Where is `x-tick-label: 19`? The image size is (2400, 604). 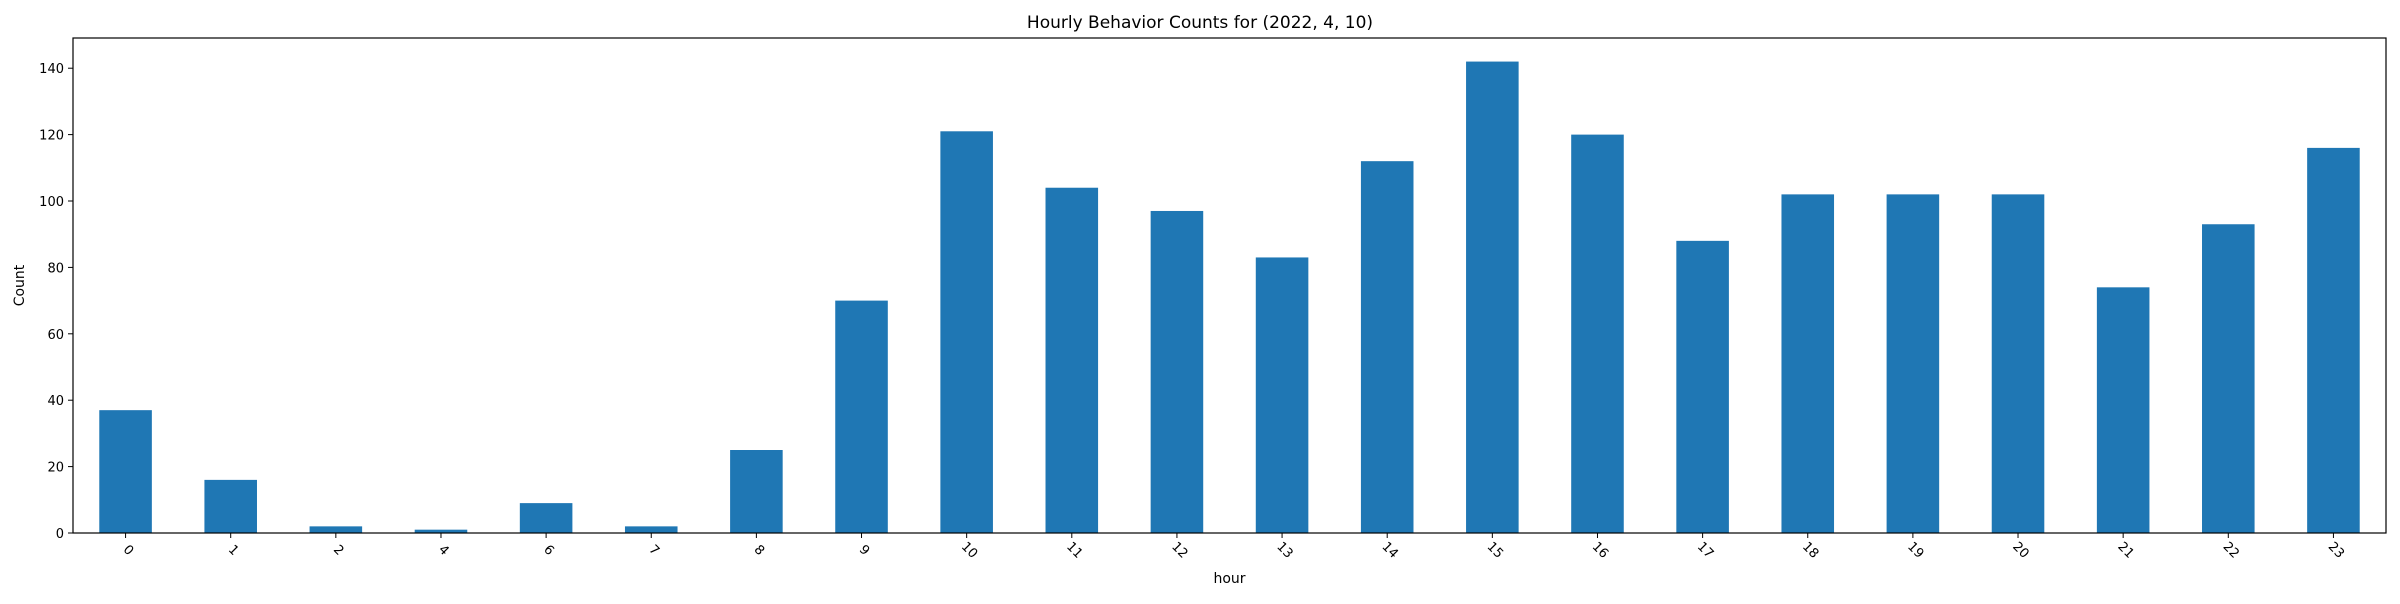
x-tick-label: 19 is located at coordinates (1915, 550).